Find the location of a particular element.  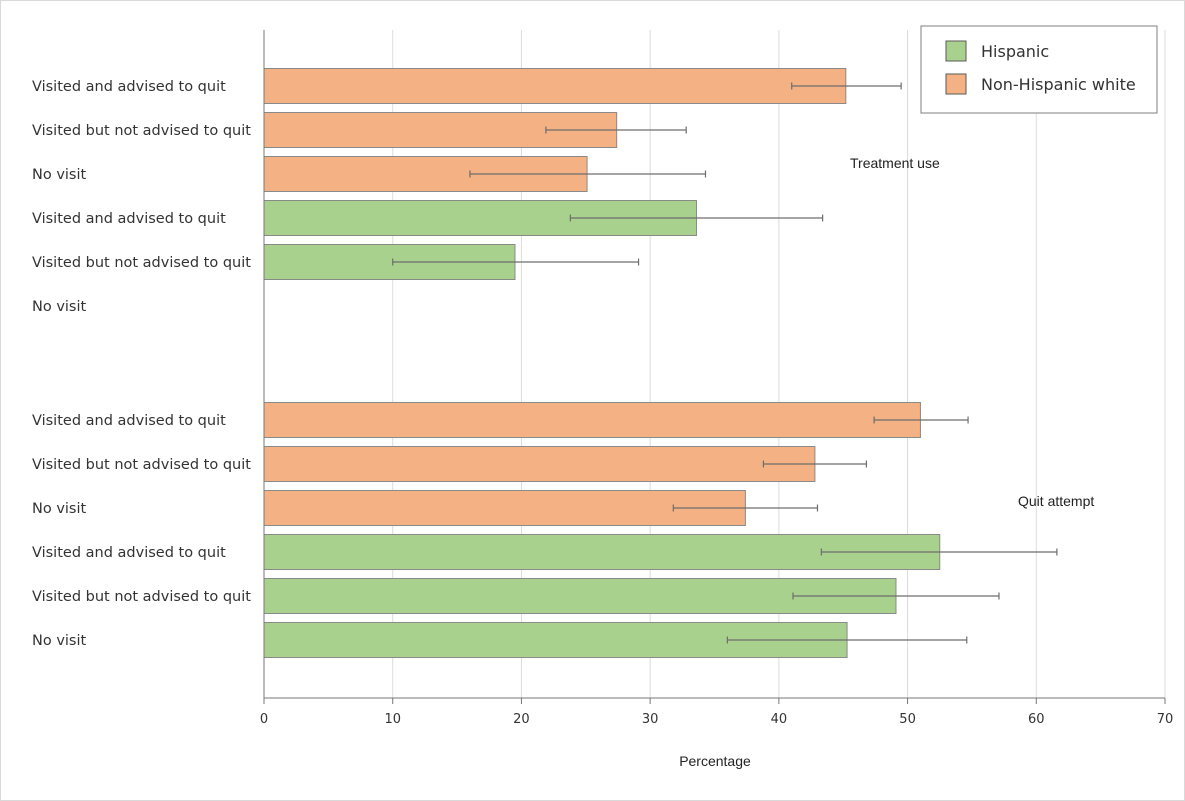

legend-box is located at coordinates (1039, 69).